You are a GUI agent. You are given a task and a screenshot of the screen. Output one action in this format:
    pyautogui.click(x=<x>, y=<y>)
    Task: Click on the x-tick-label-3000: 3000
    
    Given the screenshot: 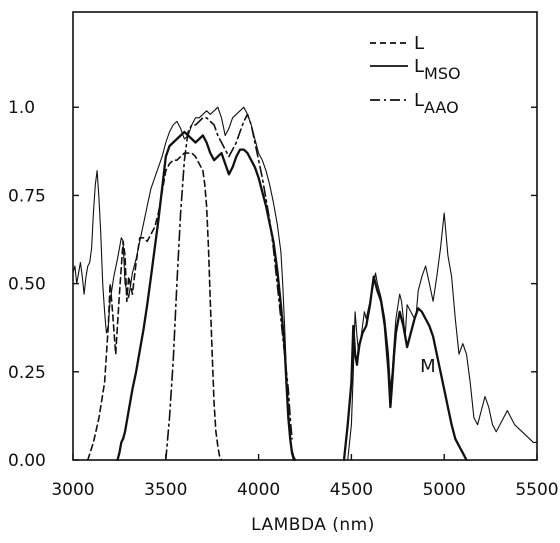 What is the action you would take?
    pyautogui.click(x=72, y=490)
    